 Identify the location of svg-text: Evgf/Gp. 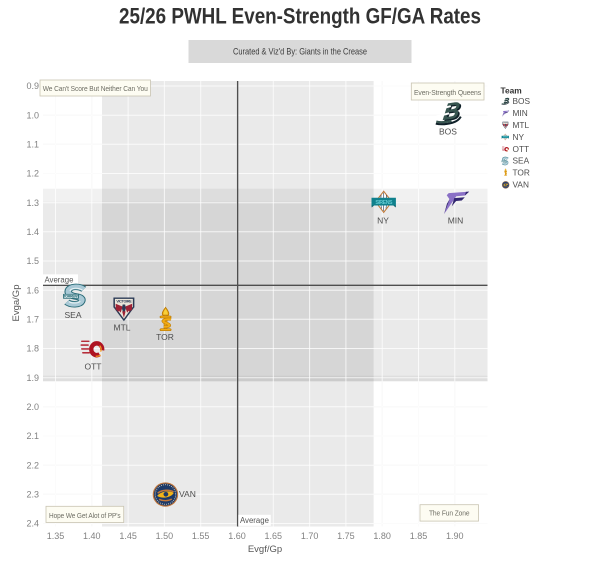
(265, 549).